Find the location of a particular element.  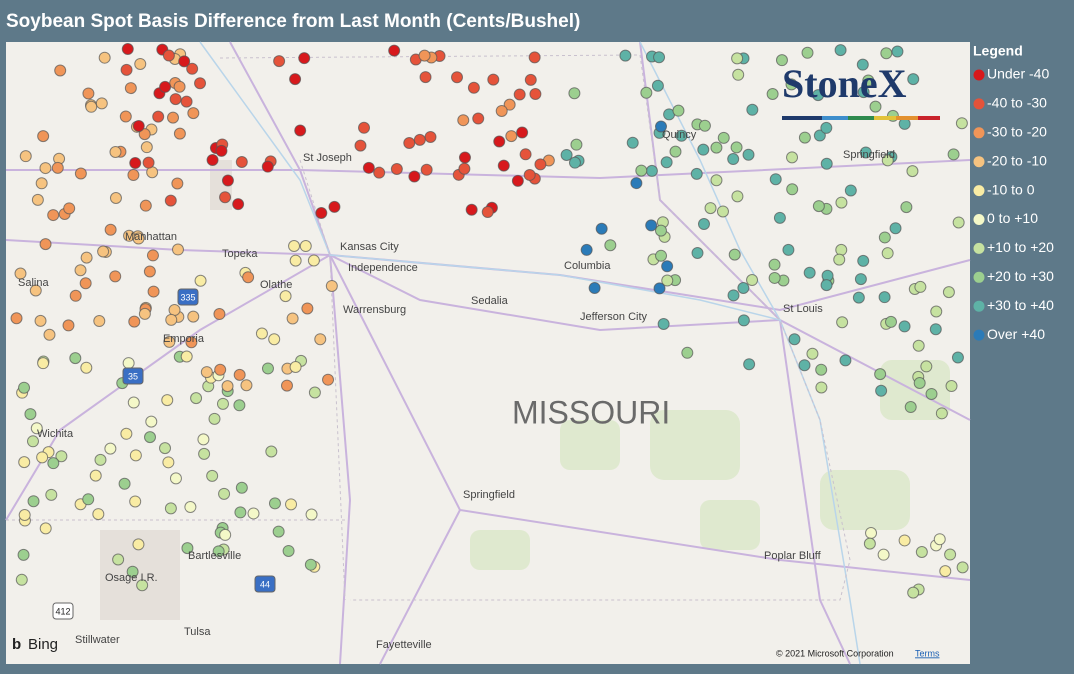

parks is located at coordinates (710, 465).